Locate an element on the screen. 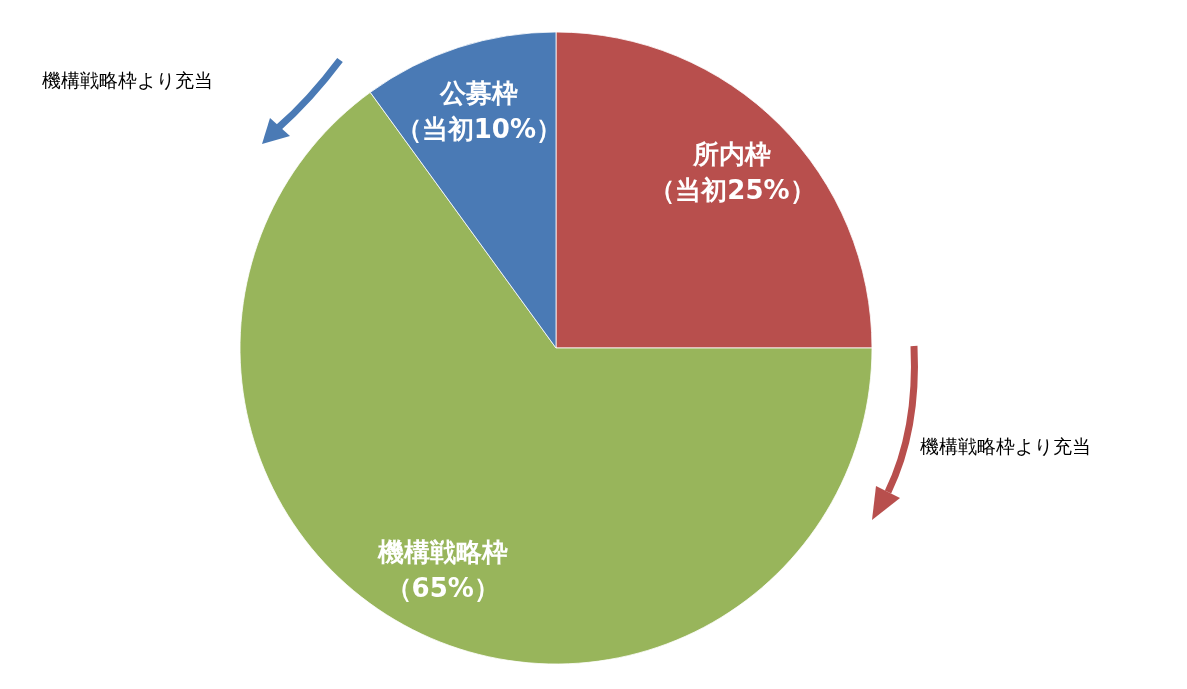 This screenshot has height=689, width=1187. data-label: （当初25%） is located at coordinates (732, 189).